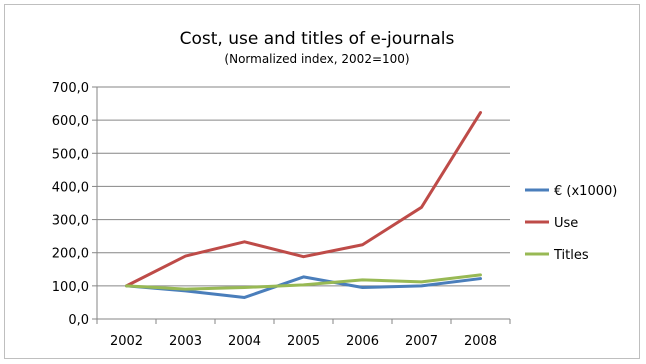 The image size is (646, 364). I want to click on x-tick-label: 2002, so click(126, 341).